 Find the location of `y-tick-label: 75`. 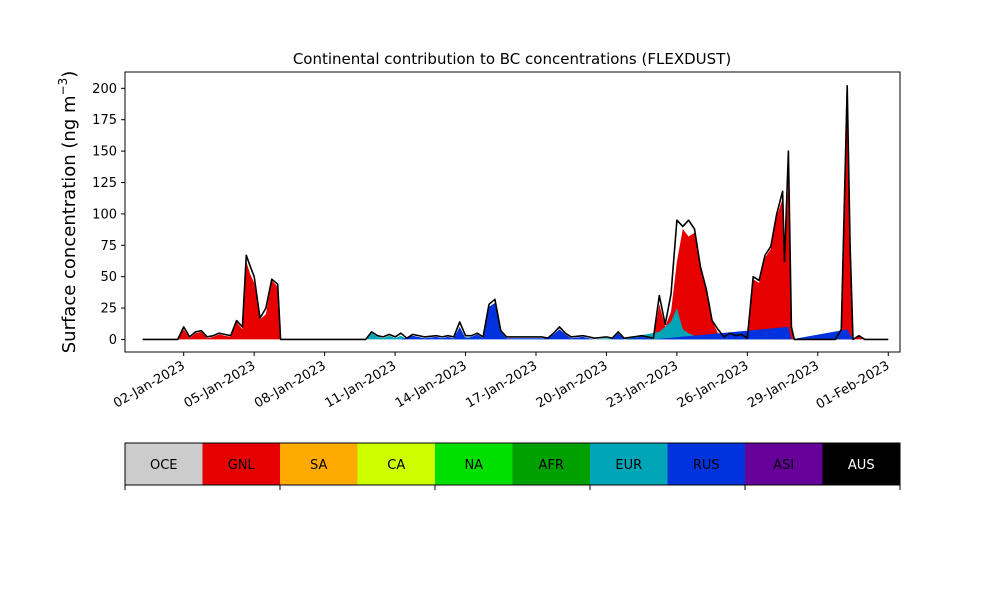

y-tick-label: 75 is located at coordinates (108, 246).